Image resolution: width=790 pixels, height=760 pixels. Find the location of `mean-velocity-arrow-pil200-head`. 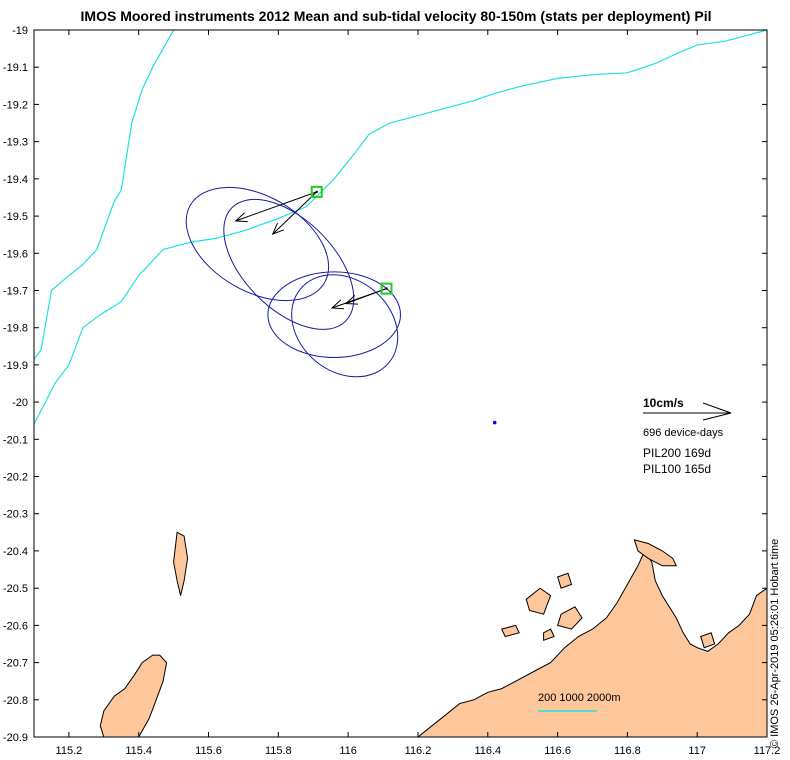

mean-velocity-arrow-pil200-head is located at coordinates (241, 217).